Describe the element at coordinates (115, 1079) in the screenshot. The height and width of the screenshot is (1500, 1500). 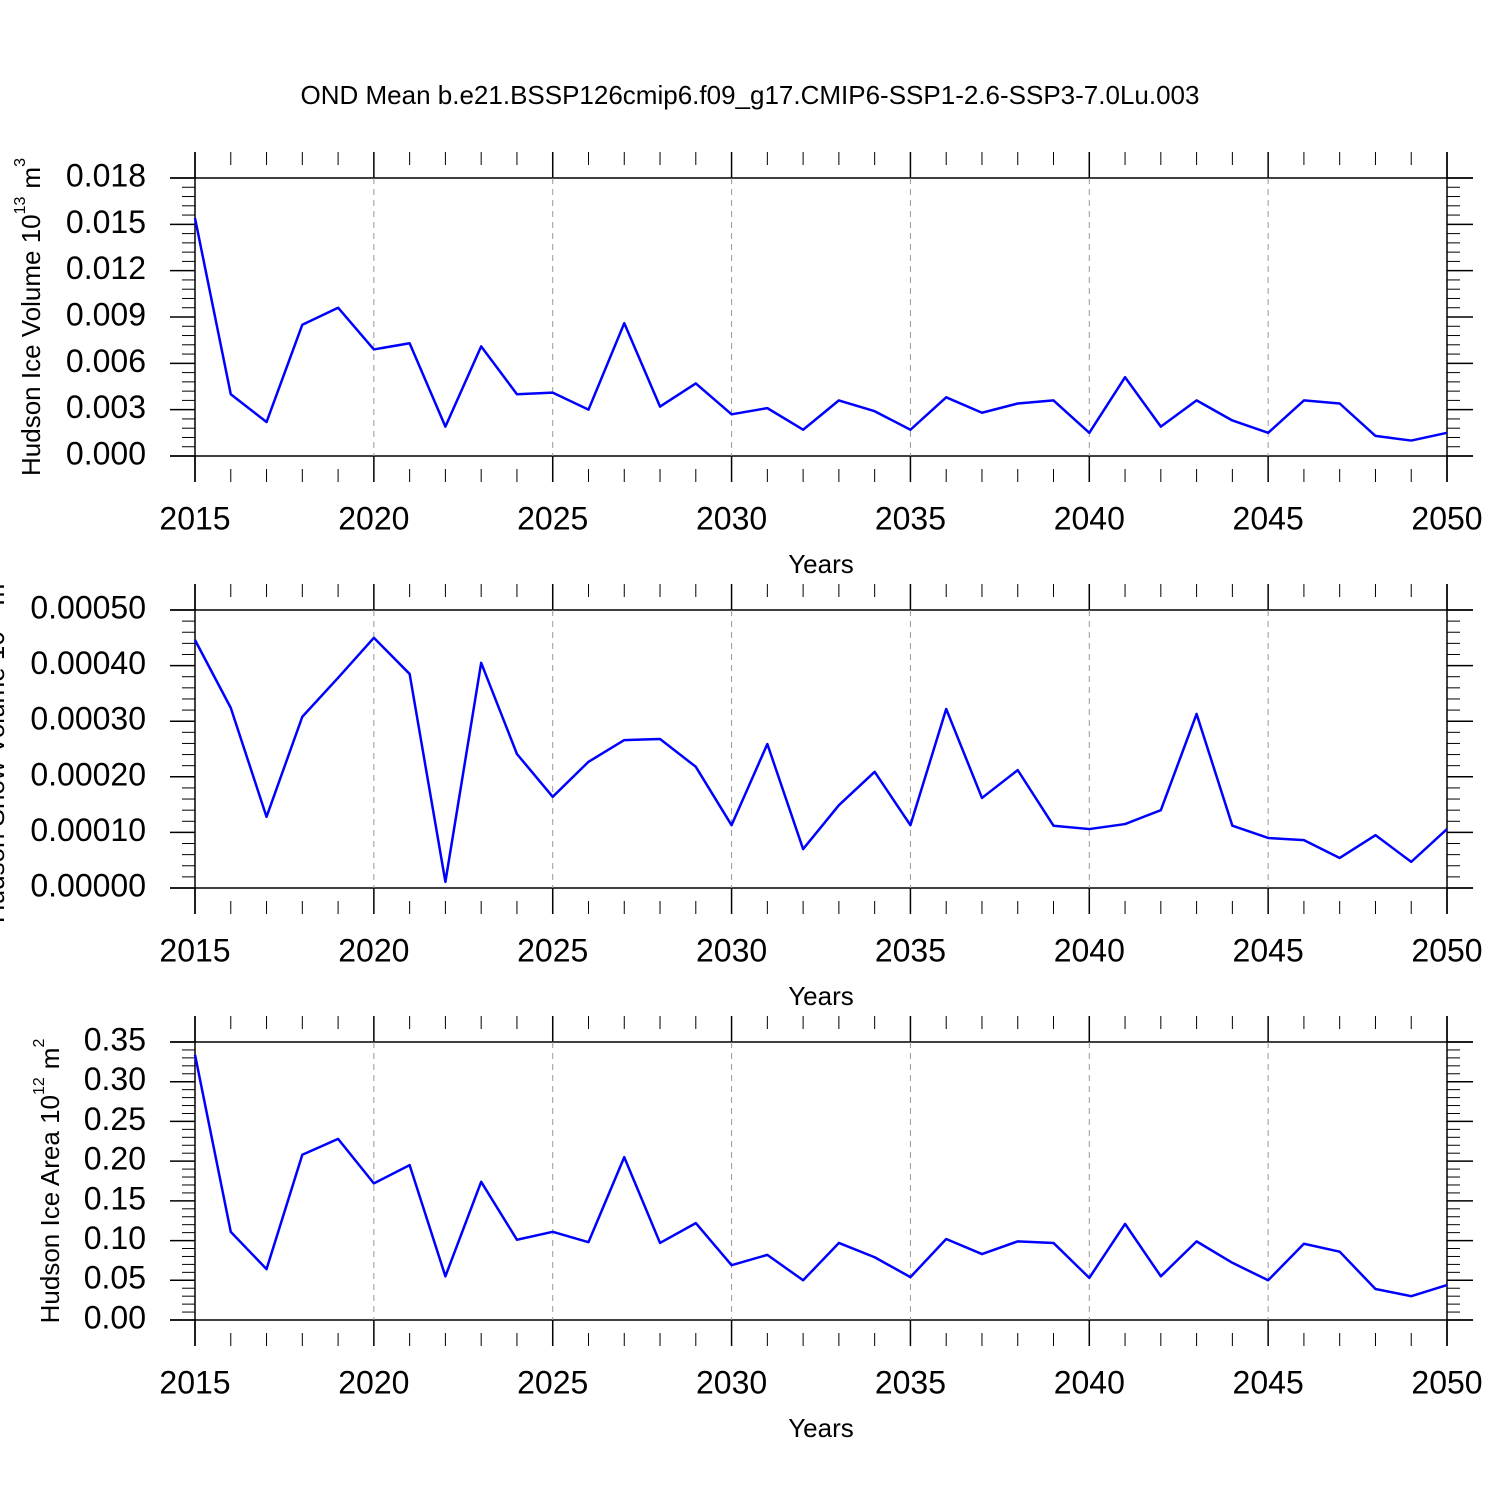
I see `y-tick-label: 0.30` at that location.